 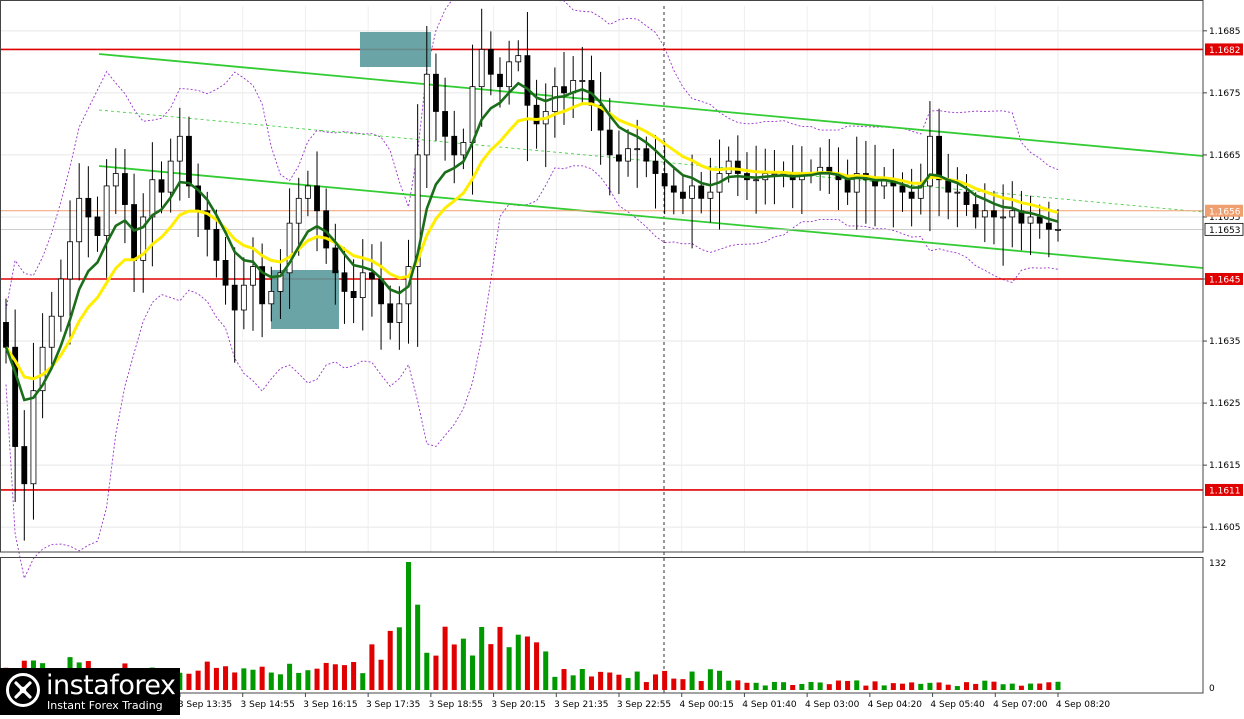 I want to click on time-tick-label: 4 Sep 08:20, so click(x=1083, y=705).